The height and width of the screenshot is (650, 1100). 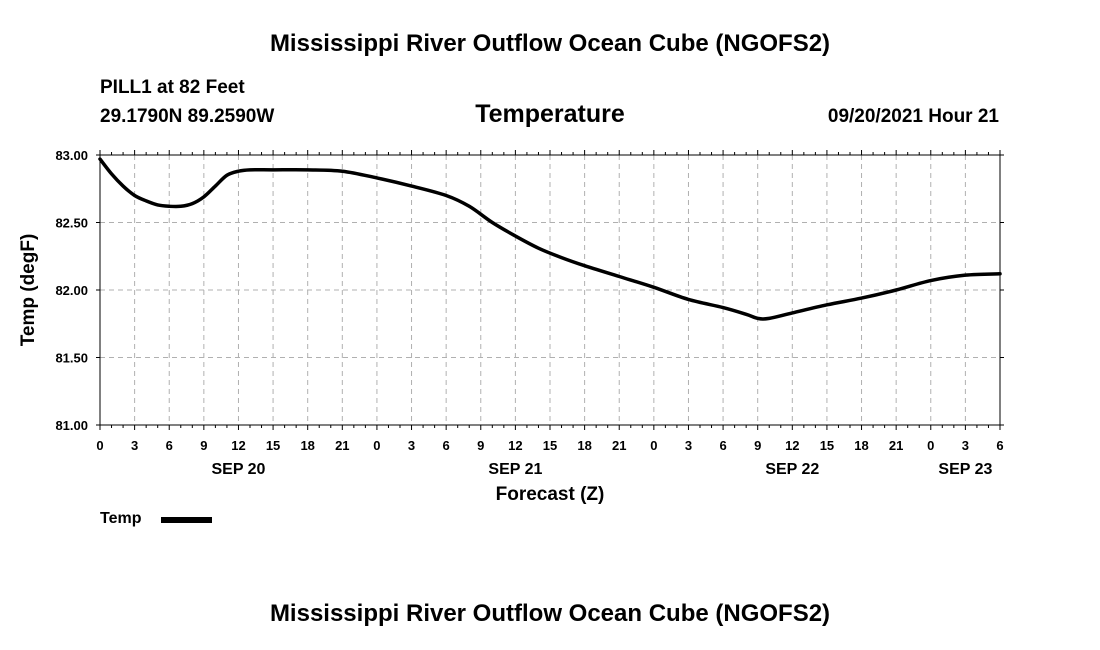 What do you see at coordinates (913, 116) in the screenshot?
I see `forecast-datetime: 09/20/2021 Hour 21` at bounding box center [913, 116].